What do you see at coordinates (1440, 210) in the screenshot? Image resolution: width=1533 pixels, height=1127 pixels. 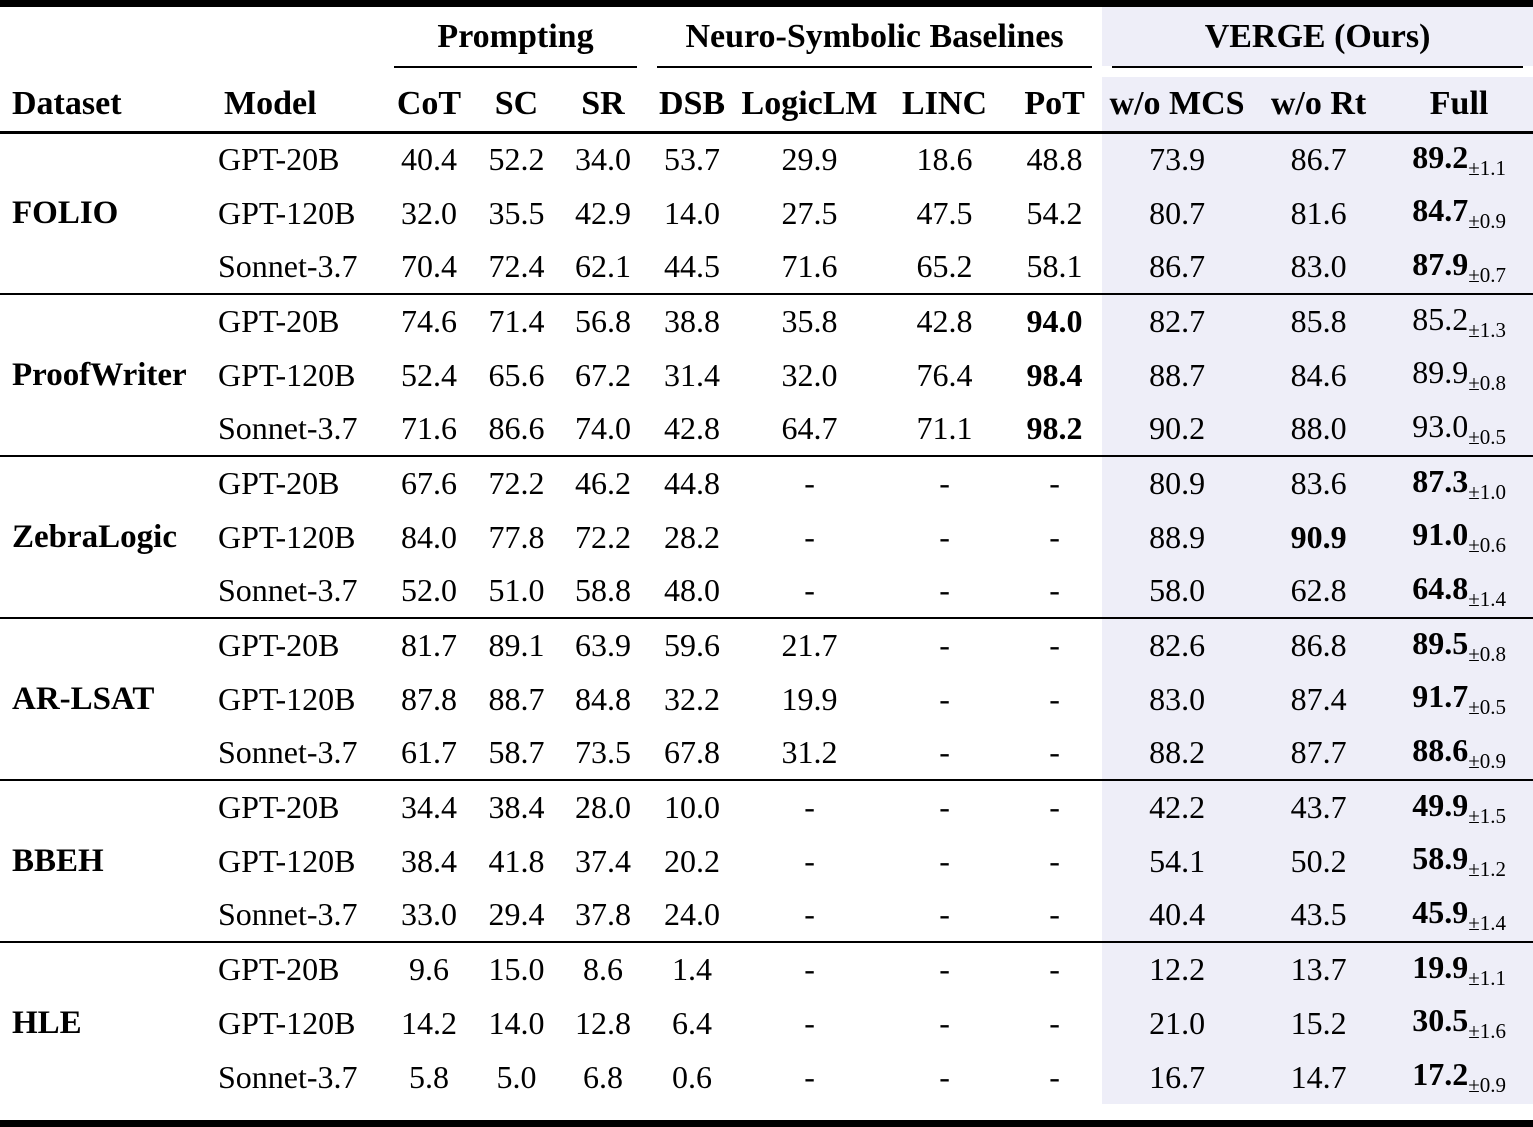 I see `full-score: 84.7` at bounding box center [1440, 210].